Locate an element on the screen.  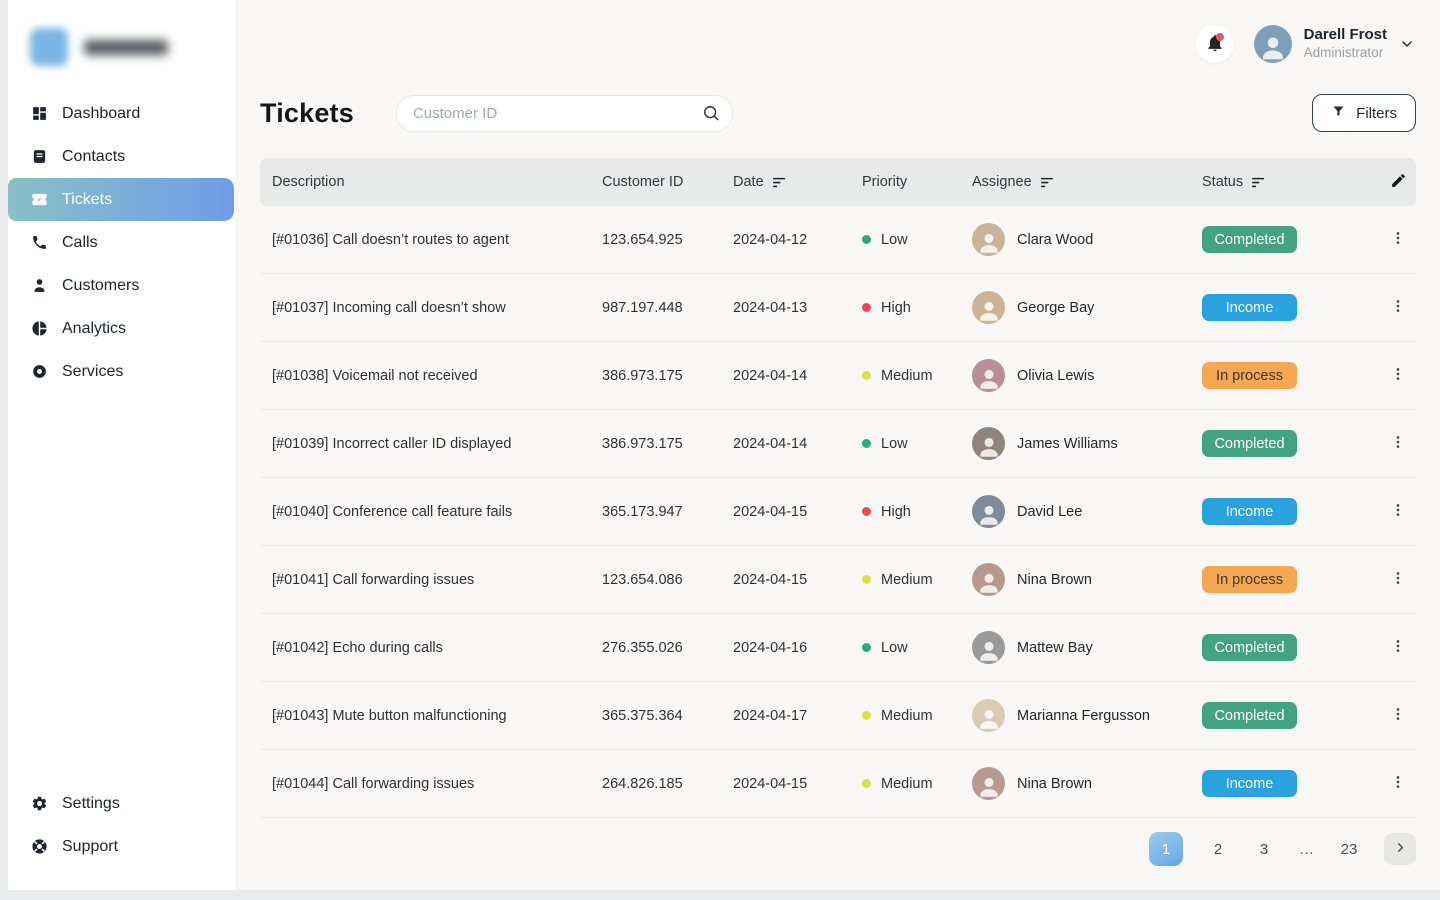
ticket-assignee: Olivia Lewis is located at coordinates (1087, 375).